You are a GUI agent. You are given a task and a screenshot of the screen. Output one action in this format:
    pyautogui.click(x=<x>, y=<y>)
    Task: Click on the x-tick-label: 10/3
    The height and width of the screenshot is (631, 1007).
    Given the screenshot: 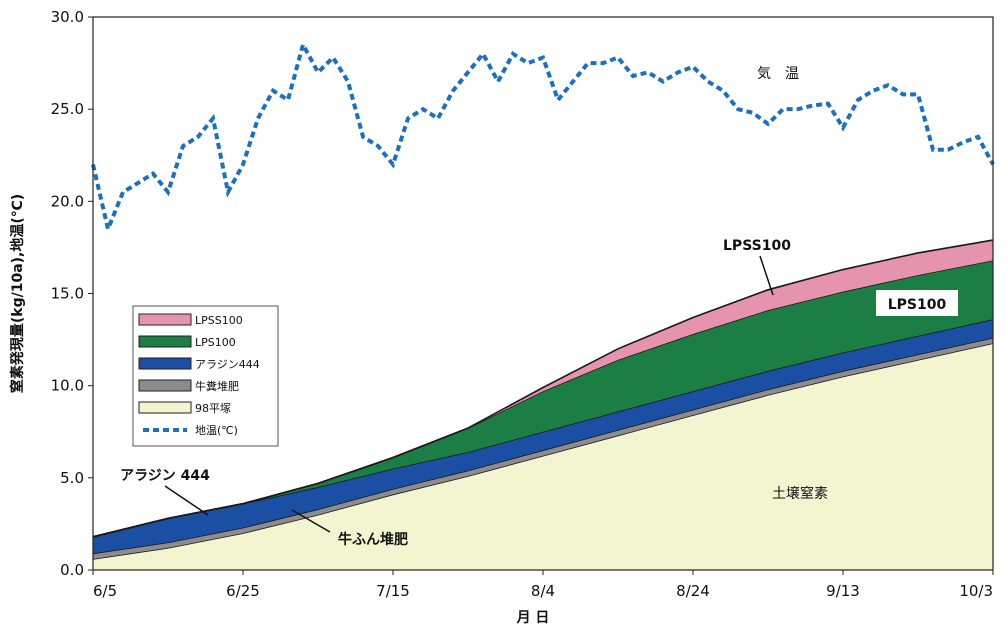 What is the action you would take?
    pyautogui.click(x=976, y=591)
    